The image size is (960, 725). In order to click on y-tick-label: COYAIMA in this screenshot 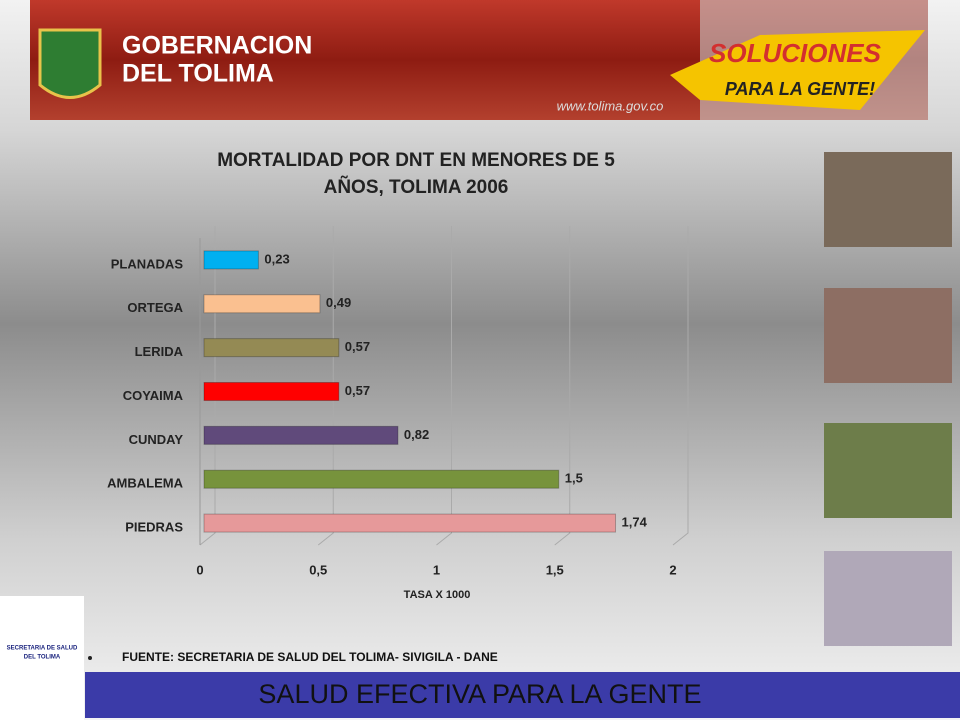, I will do `click(153, 395)`.